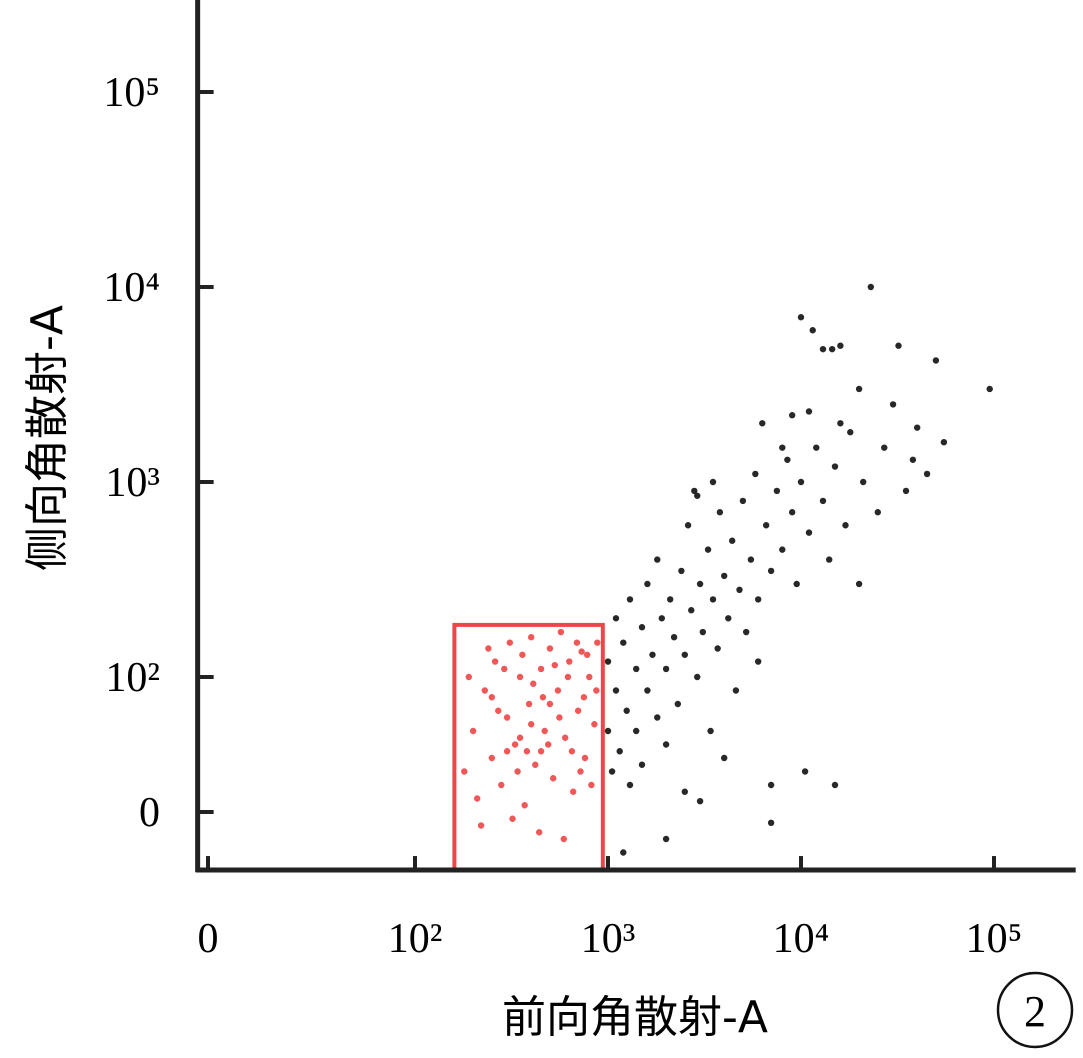  I want to click on gate, so click(528, 747).